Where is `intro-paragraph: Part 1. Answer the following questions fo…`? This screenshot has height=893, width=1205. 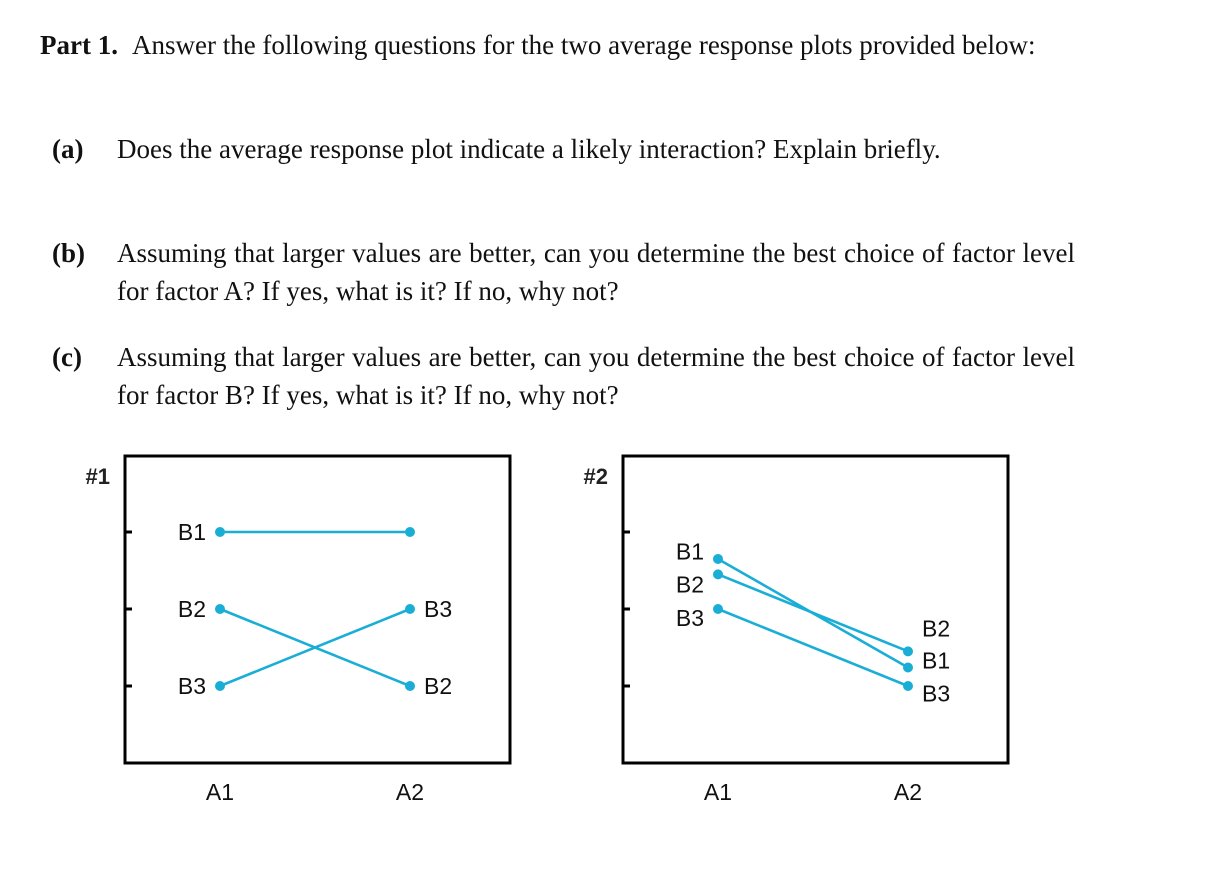 intro-paragraph: Part 1. Answer the following questions fo… is located at coordinates (557, 45).